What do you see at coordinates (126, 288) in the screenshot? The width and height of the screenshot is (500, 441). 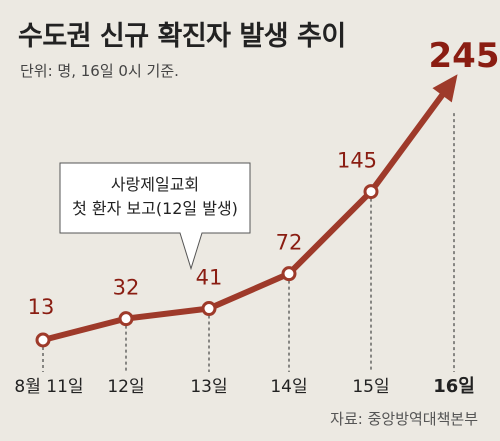 I see `value-label-1: 32` at bounding box center [126, 288].